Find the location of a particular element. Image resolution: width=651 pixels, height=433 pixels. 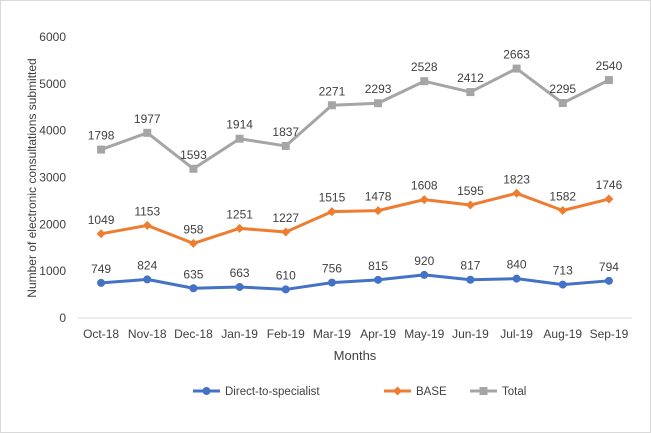

total-data-label: 2295 is located at coordinates (562, 89).